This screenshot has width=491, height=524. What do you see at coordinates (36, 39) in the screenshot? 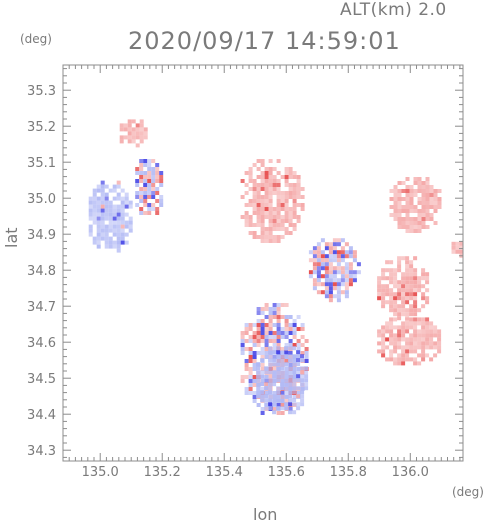
I see `y-axis-unit: (deg)` at bounding box center [36, 39].